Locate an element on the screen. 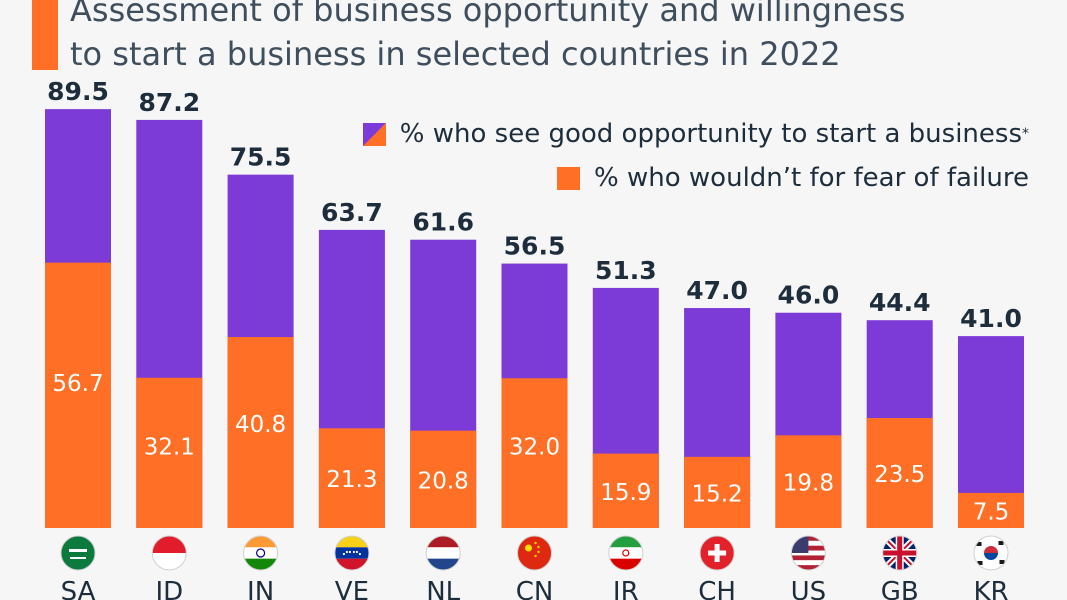 This screenshot has width=1067, height=600. category-label-ch: CH is located at coordinates (717, 588).